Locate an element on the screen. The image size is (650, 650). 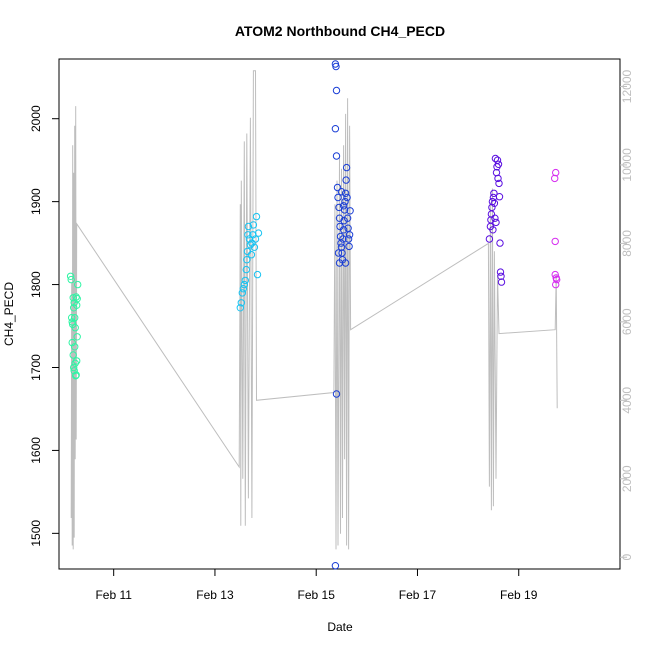
y2-tick-label: 6000 is located at coordinates (627, 321).